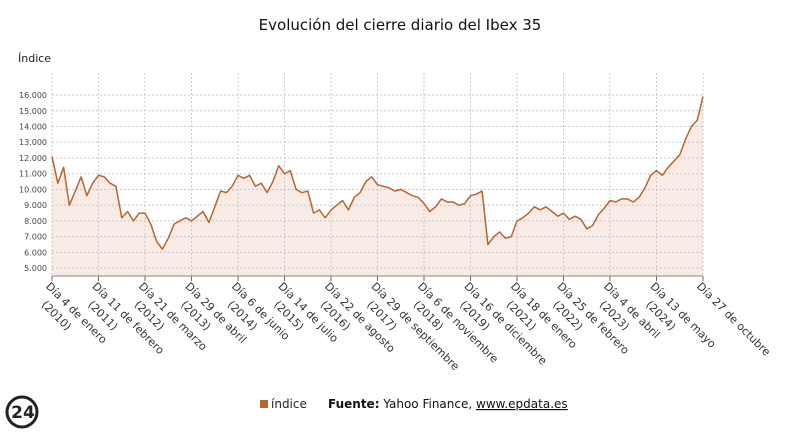 The height and width of the screenshot is (434, 800). What do you see at coordinates (289, 404) in the screenshot?
I see `legend-label: índice` at bounding box center [289, 404].